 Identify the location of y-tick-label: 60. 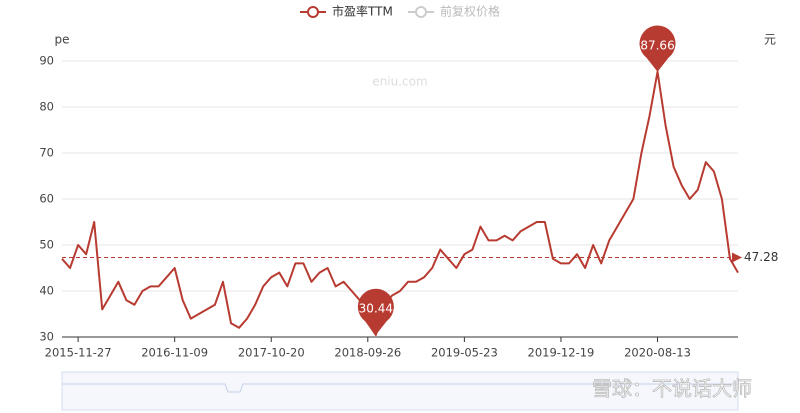
(46, 199).